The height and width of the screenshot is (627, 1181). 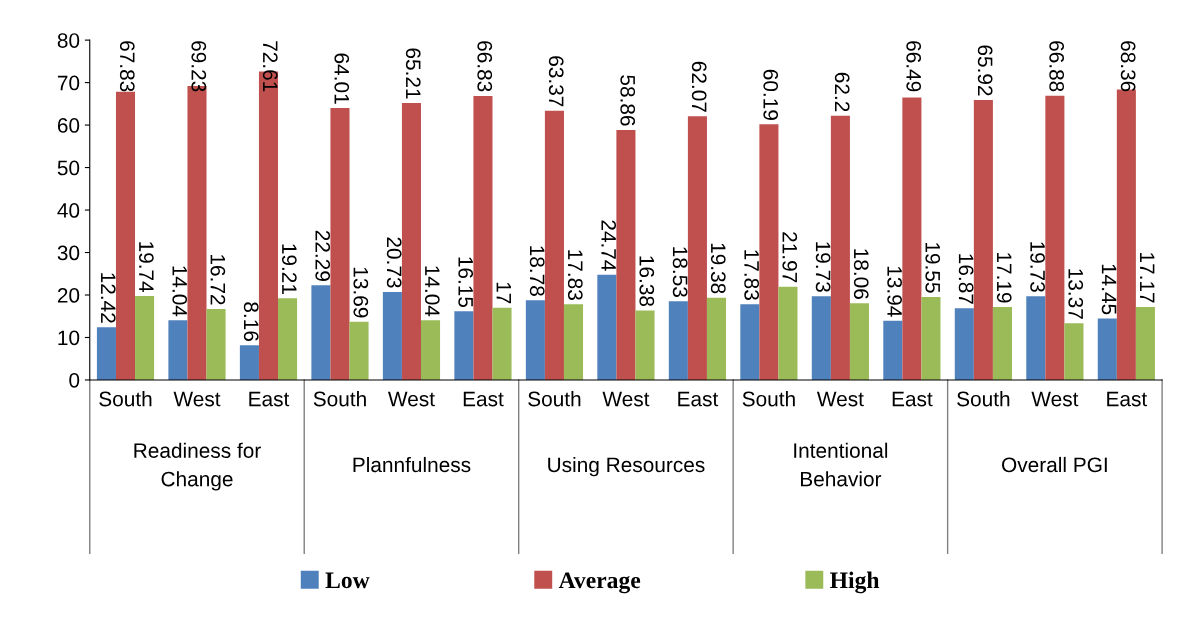 I want to click on text: Readiness for Change, so click(x=197, y=466).